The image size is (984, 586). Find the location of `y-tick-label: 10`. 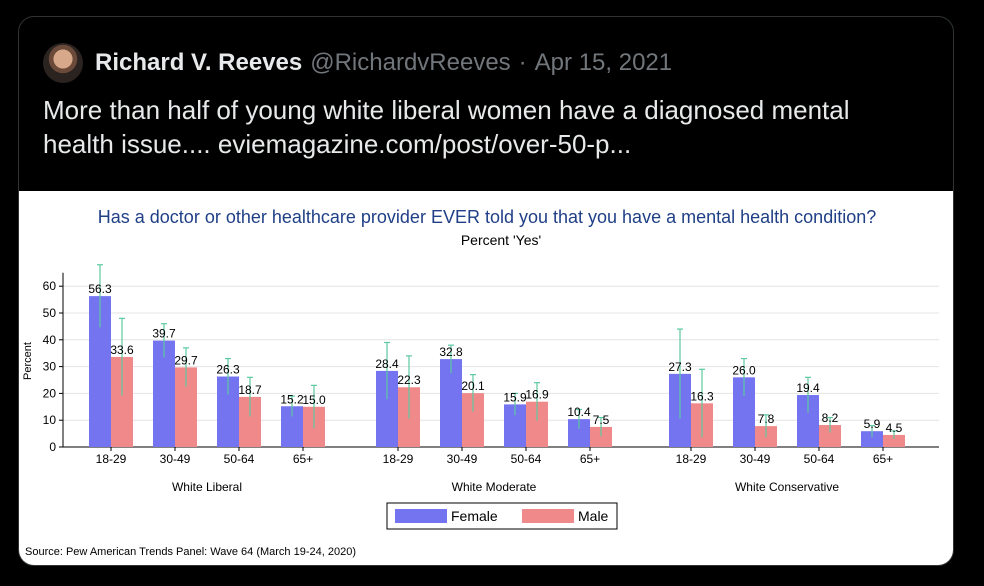

y-tick-label: 10 is located at coordinates (50, 420).